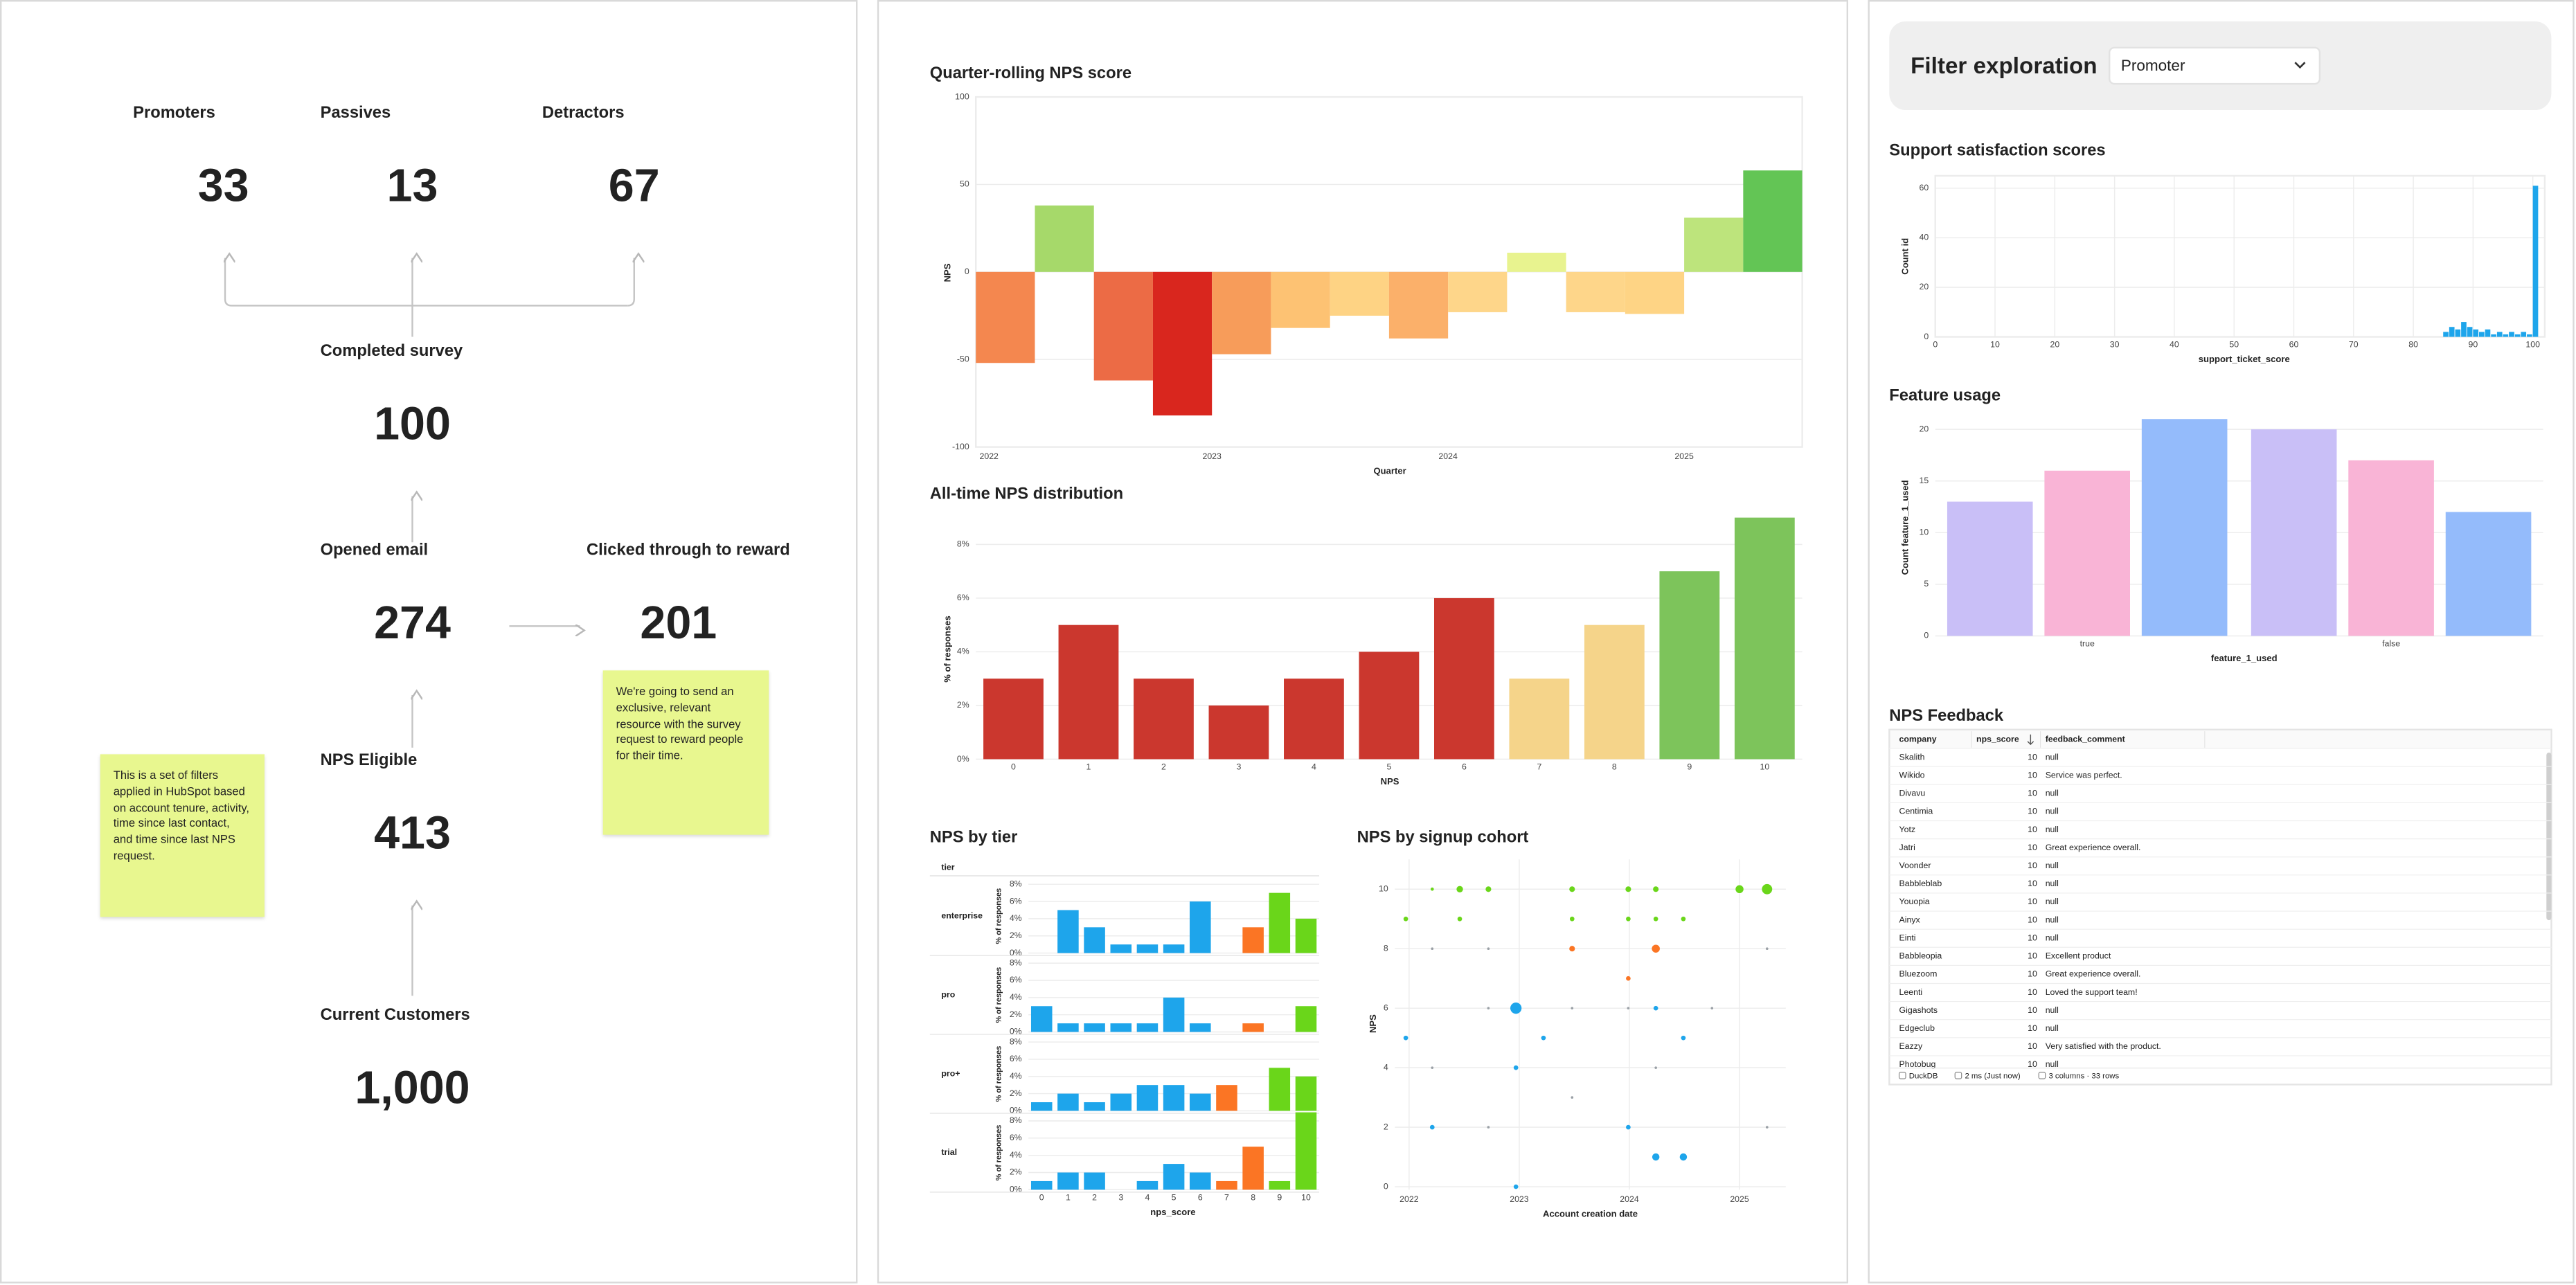 Image resolution: width=2576 pixels, height=1285 pixels. What do you see at coordinates (1629, 1199) in the screenshot?
I see `x-tick-label: 2024` at bounding box center [1629, 1199].